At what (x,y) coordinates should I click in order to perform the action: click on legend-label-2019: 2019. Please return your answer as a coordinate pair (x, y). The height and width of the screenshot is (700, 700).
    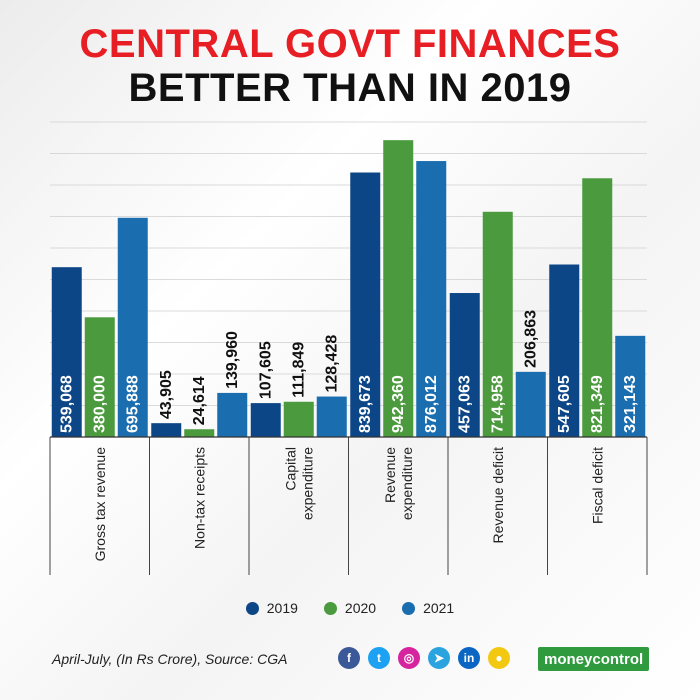
    Looking at the image, I should click on (282, 608).